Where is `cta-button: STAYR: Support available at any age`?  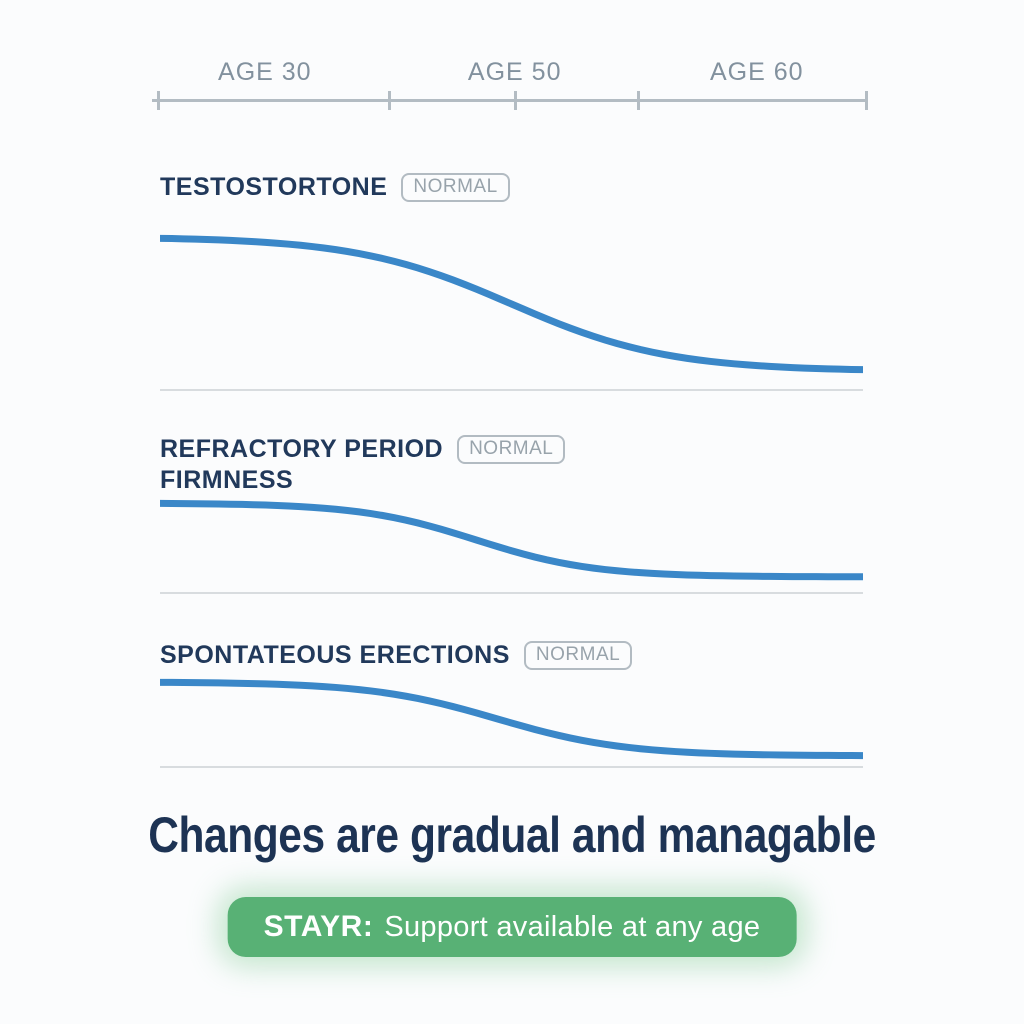
cta-button: STAYR: Support available at any age is located at coordinates (512, 927).